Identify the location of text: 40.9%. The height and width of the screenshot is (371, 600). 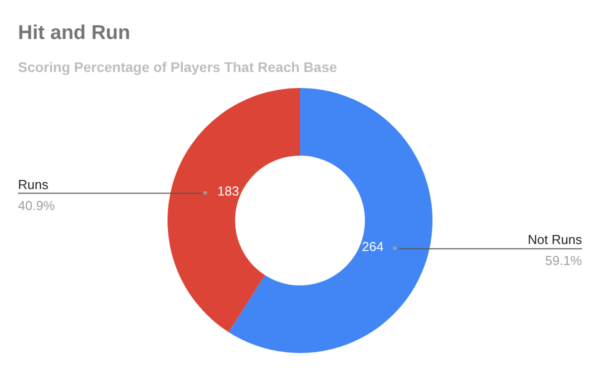
(37, 205).